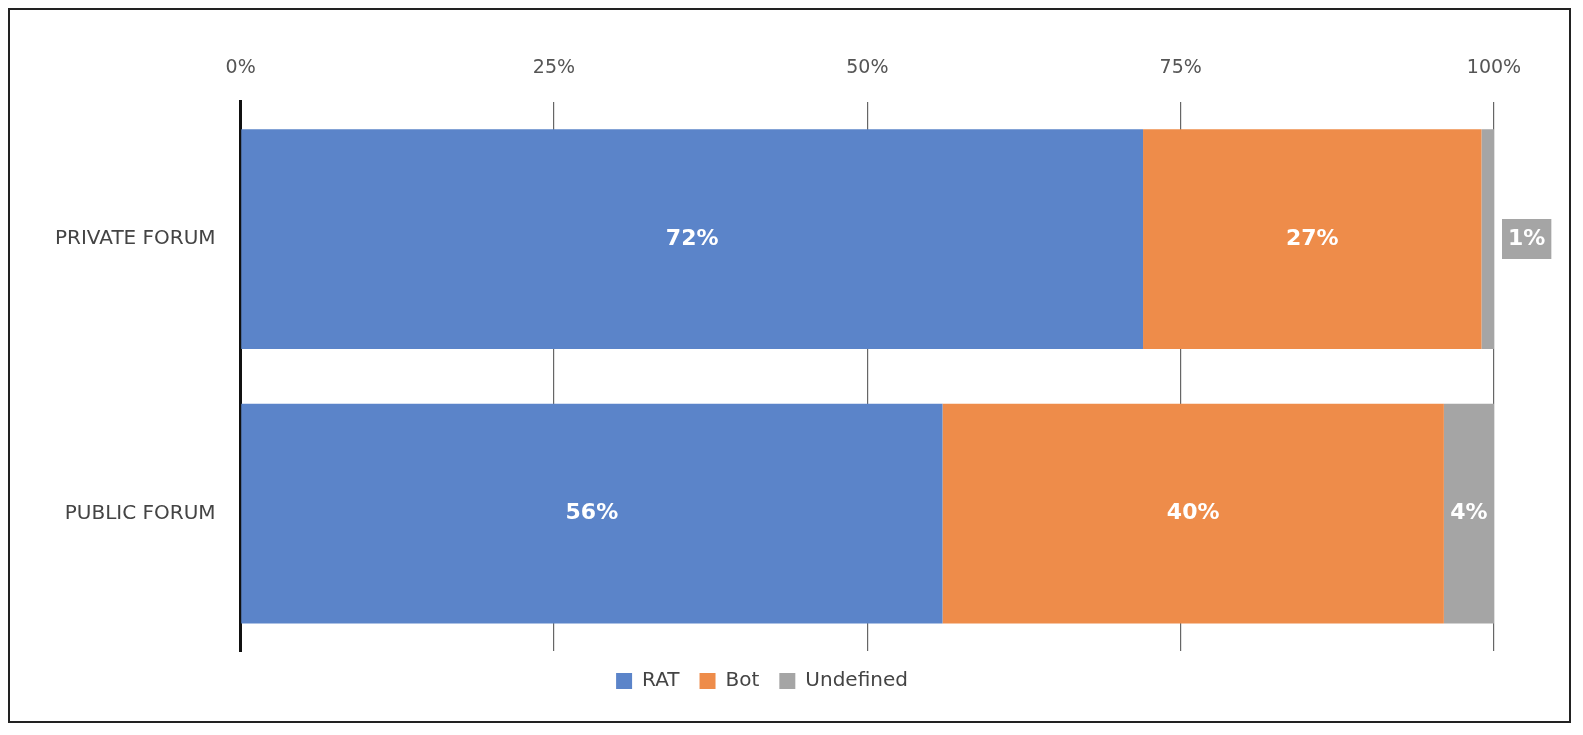 The image size is (1583, 735). Describe the element at coordinates (140, 511) in the screenshot. I see `y-tick-label: PUBLIC FORUM` at that location.